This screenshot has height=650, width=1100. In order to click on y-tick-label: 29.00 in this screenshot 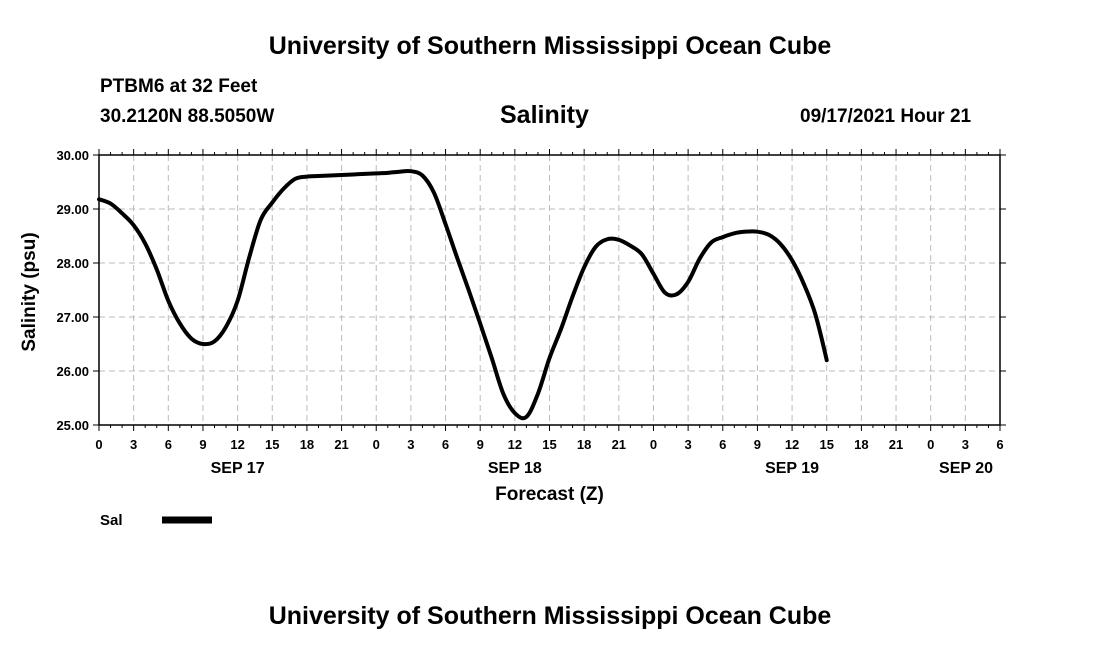, I will do `click(72, 209)`.